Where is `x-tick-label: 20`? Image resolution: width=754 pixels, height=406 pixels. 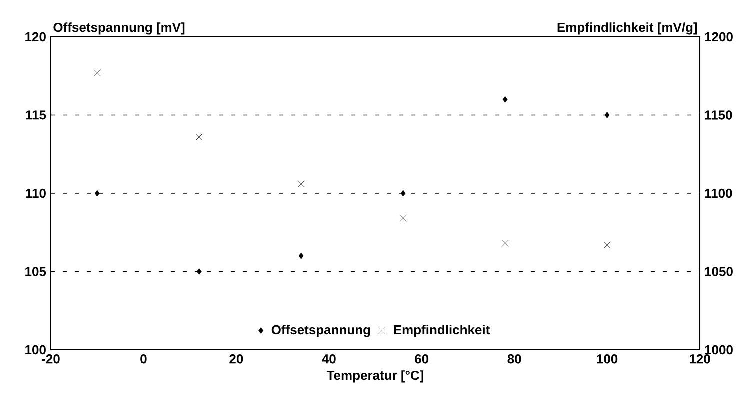
x-tick-label: 20 is located at coordinates (237, 359).